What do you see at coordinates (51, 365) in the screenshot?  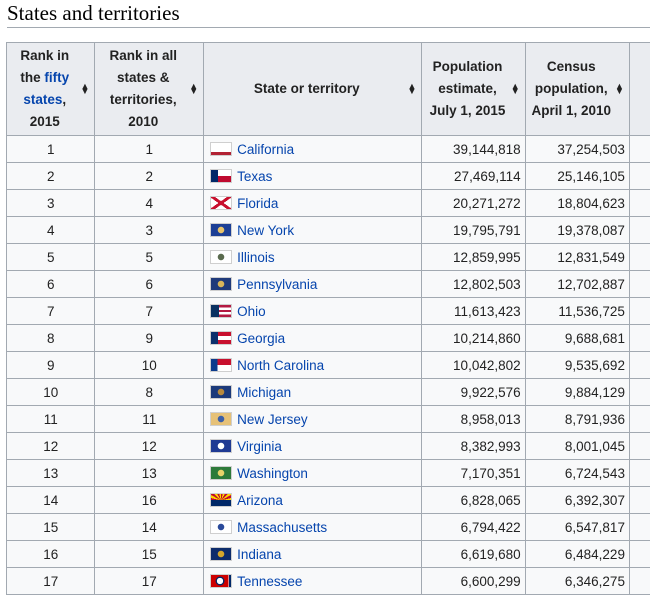 I see `rank-cell: 9` at bounding box center [51, 365].